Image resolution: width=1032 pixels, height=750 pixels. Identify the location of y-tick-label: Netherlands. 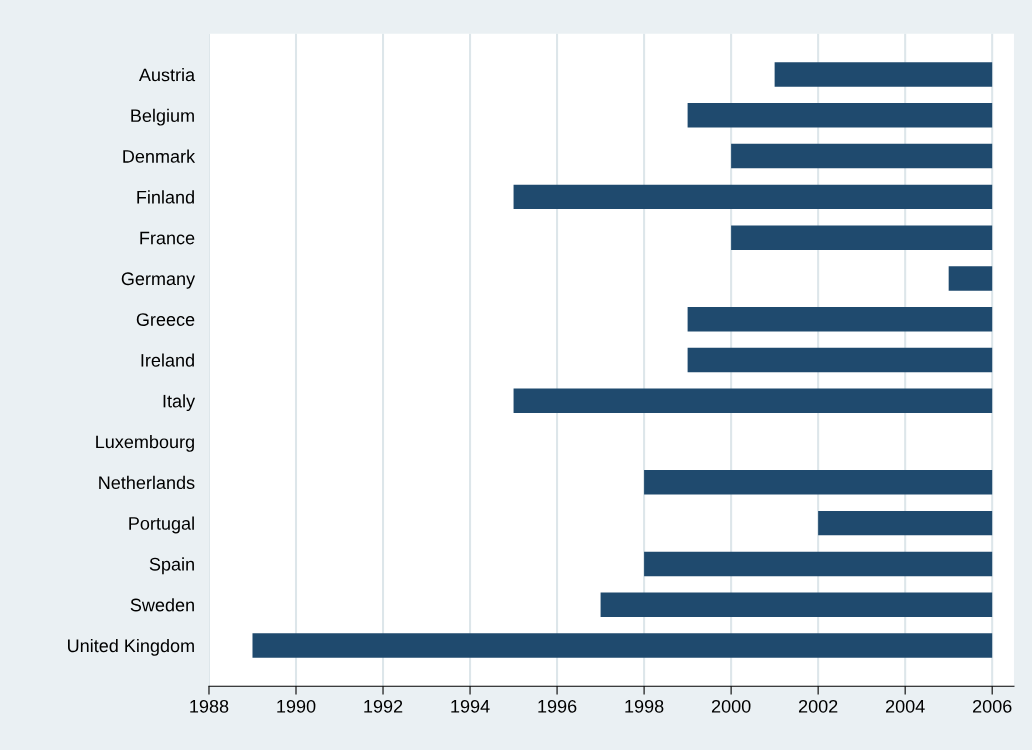
(147, 482).